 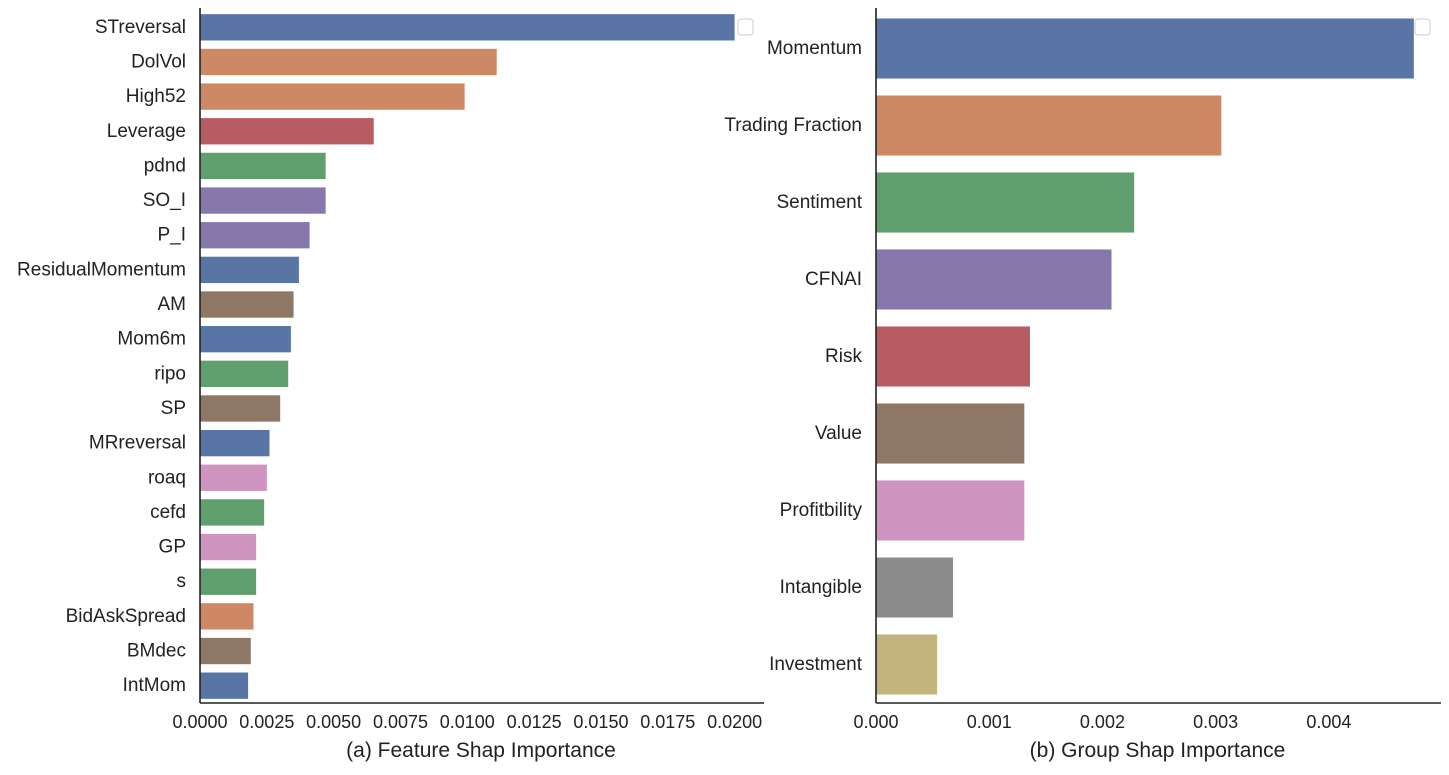 I want to click on feature-x-tick-label: 0.0050, so click(x=333, y=722).